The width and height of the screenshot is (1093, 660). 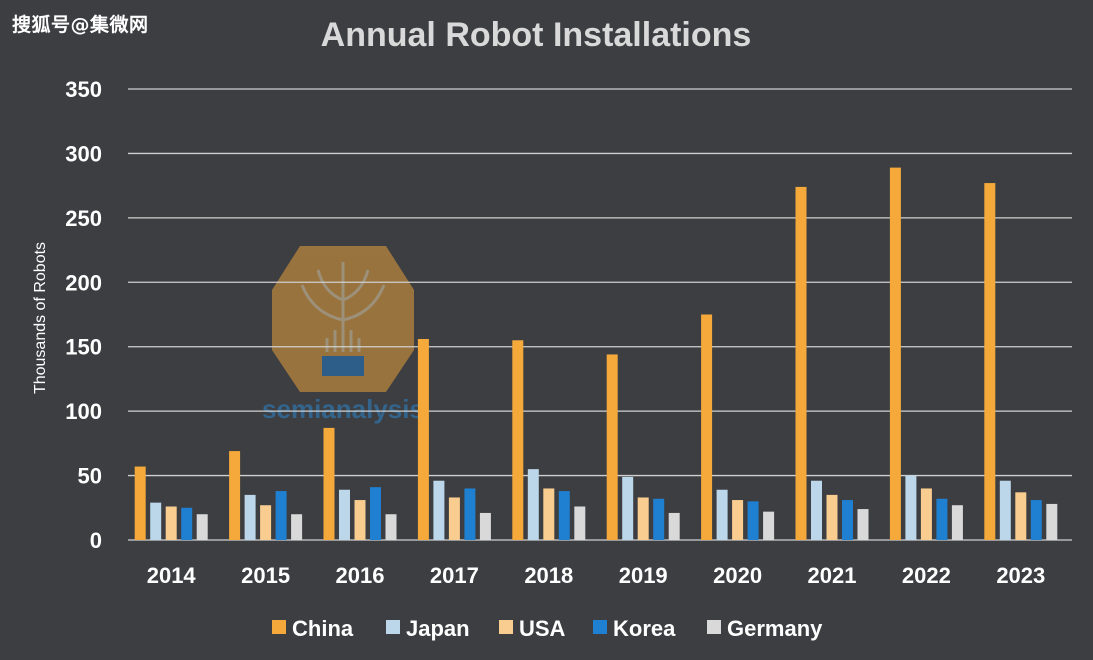 What do you see at coordinates (643, 518) in the screenshot?
I see `bar-usa-2019` at bounding box center [643, 518].